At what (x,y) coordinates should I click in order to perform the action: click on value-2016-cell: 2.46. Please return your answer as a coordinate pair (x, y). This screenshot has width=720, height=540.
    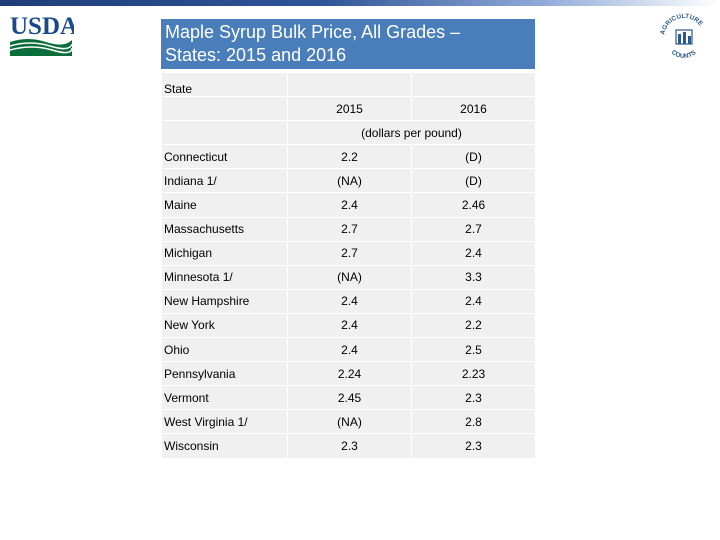
    Looking at the image, I should click on (473, 205).